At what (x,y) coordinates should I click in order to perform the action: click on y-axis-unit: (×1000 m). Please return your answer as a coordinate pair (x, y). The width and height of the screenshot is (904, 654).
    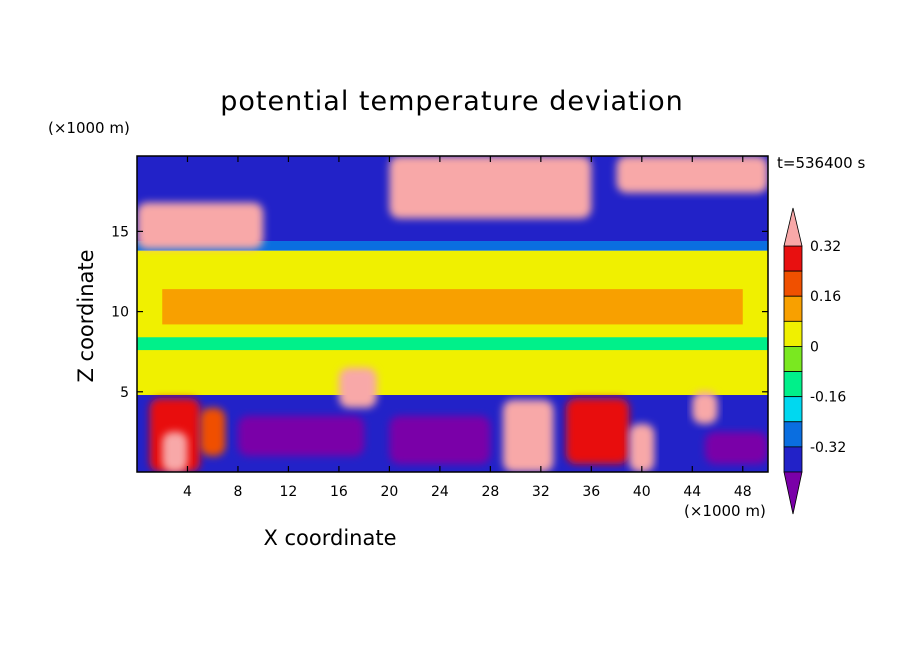
    Looking at the image, I should click on (89, 128).